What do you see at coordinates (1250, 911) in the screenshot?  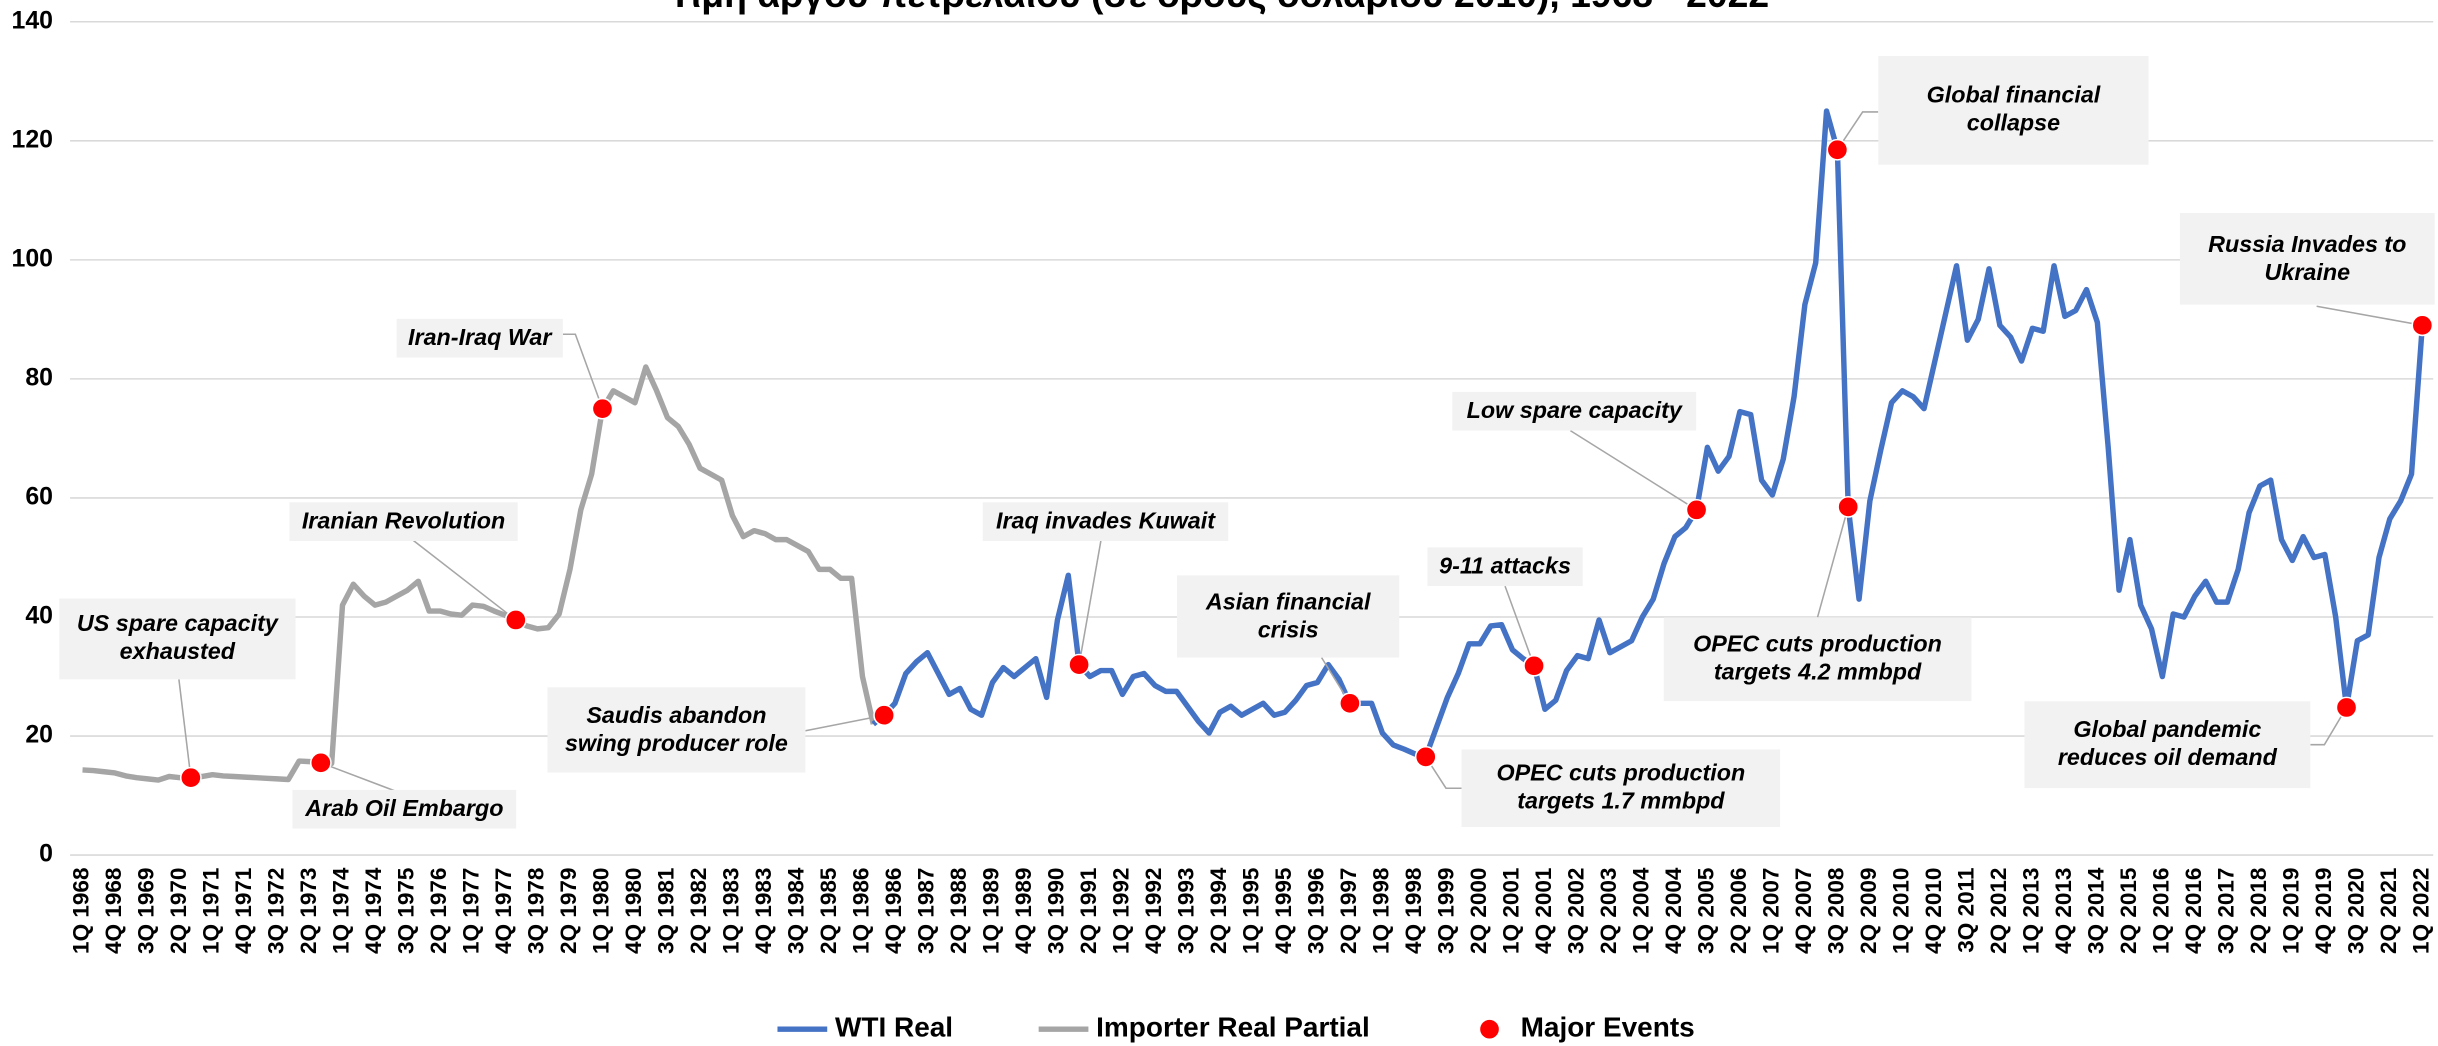 I see `x-tick-label: 1Q 1995` at bounding box center [1250, 911].